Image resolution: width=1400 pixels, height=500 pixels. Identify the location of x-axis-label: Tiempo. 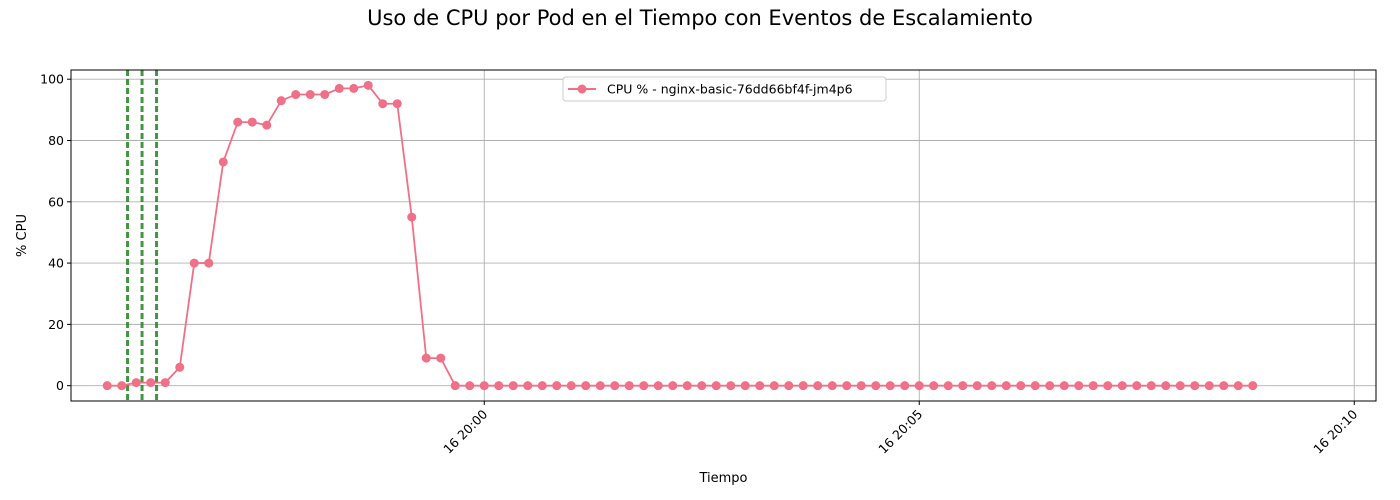
(722, 478).